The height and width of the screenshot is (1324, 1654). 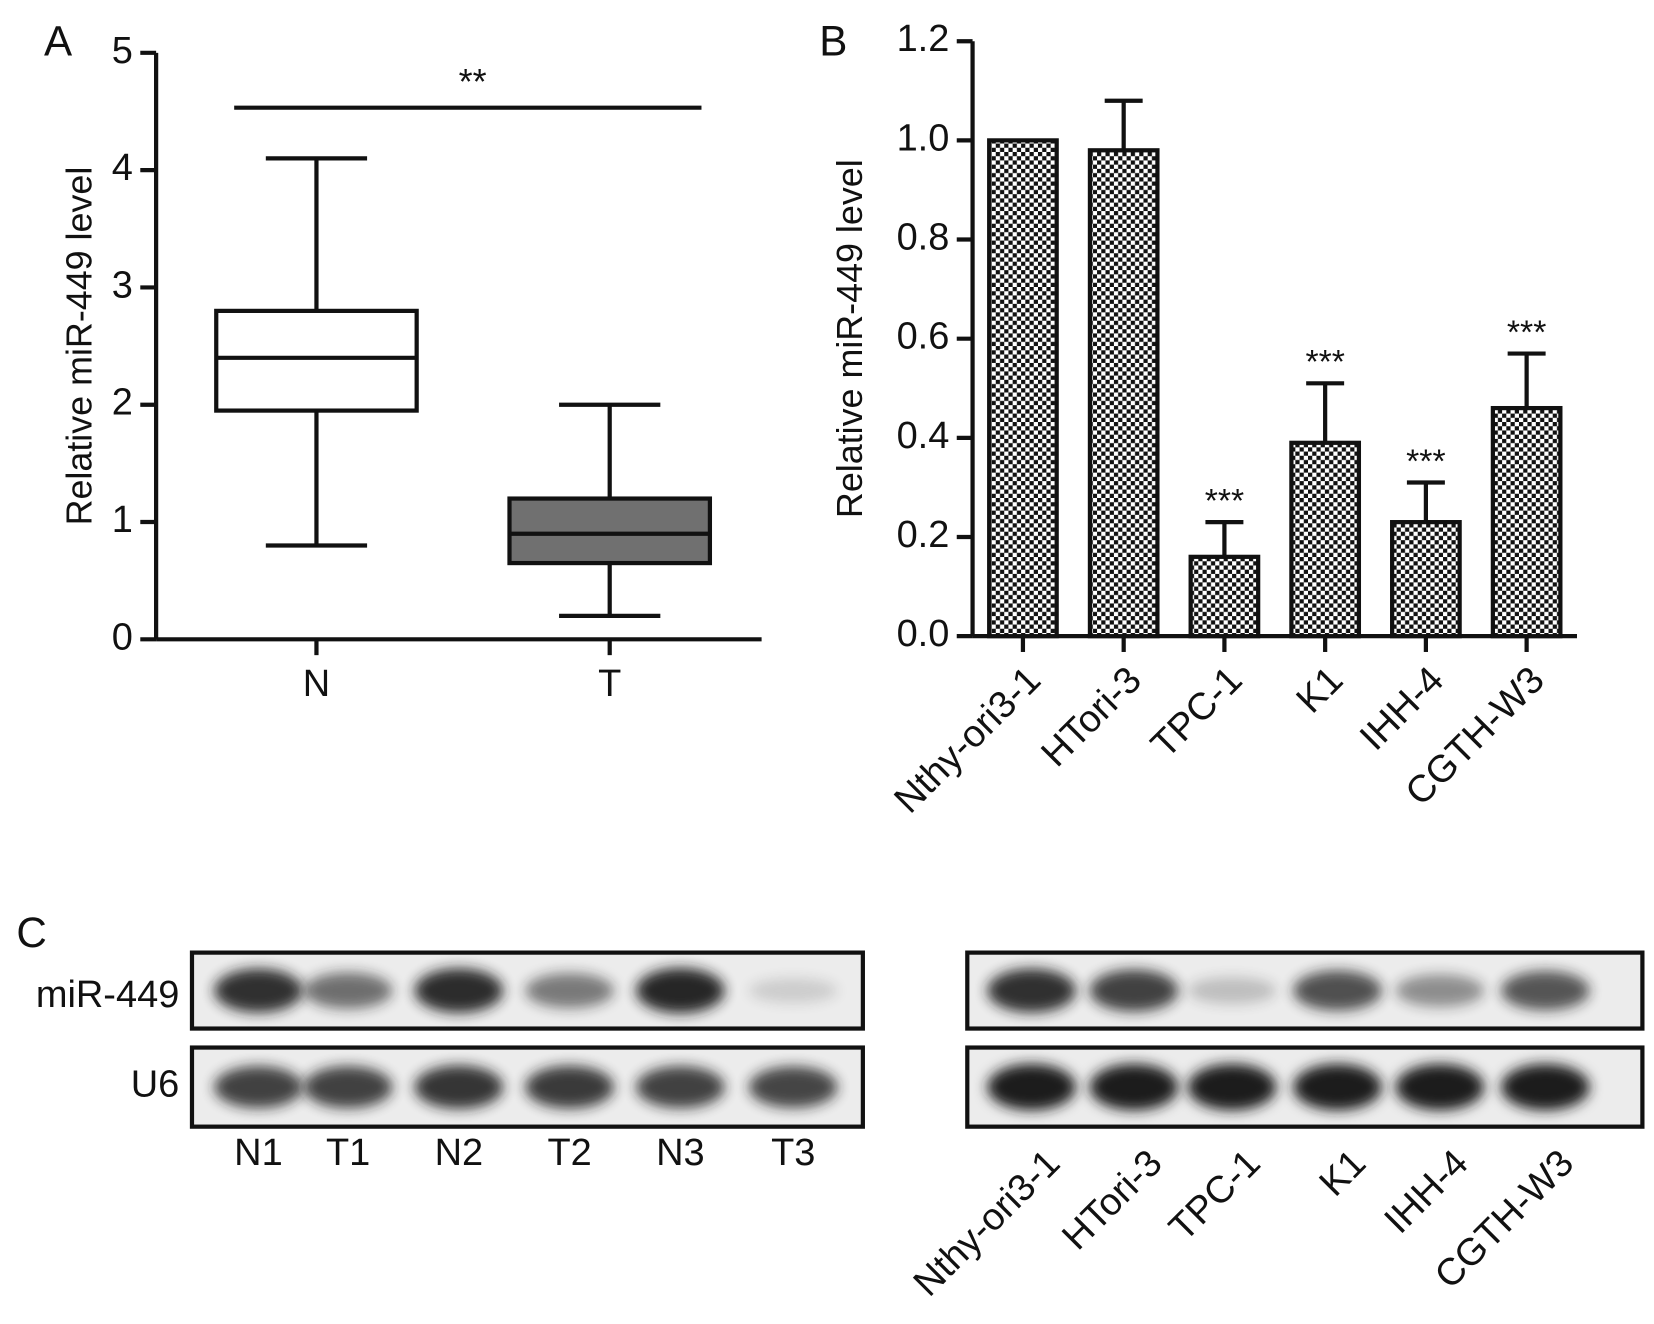 What do you see at coordinates (258, 1153) in the screenshot?
I see `lane-label: N1` at bounding box center [258, 1153].